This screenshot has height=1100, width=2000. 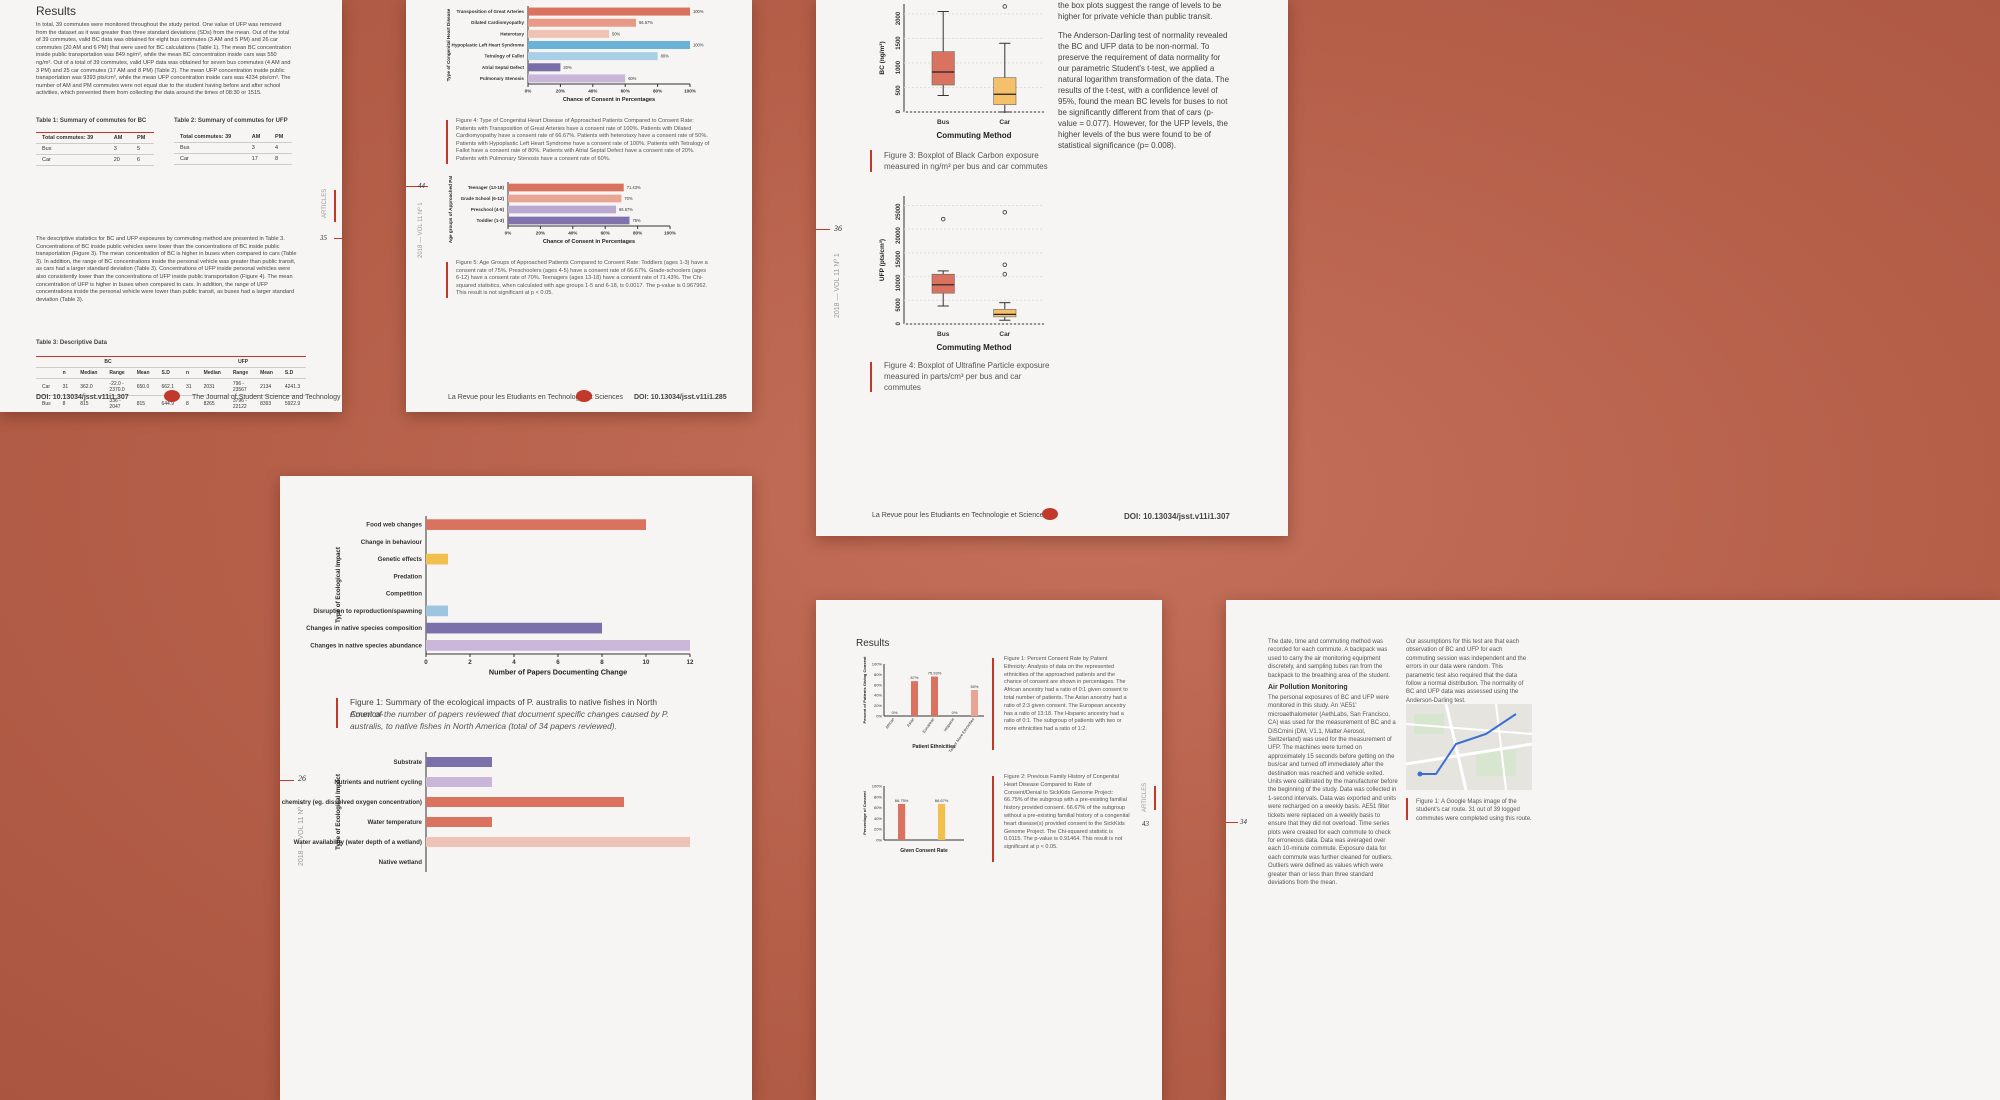 I want to click on category-label: Genetic effects, so click(x=400, y=559).